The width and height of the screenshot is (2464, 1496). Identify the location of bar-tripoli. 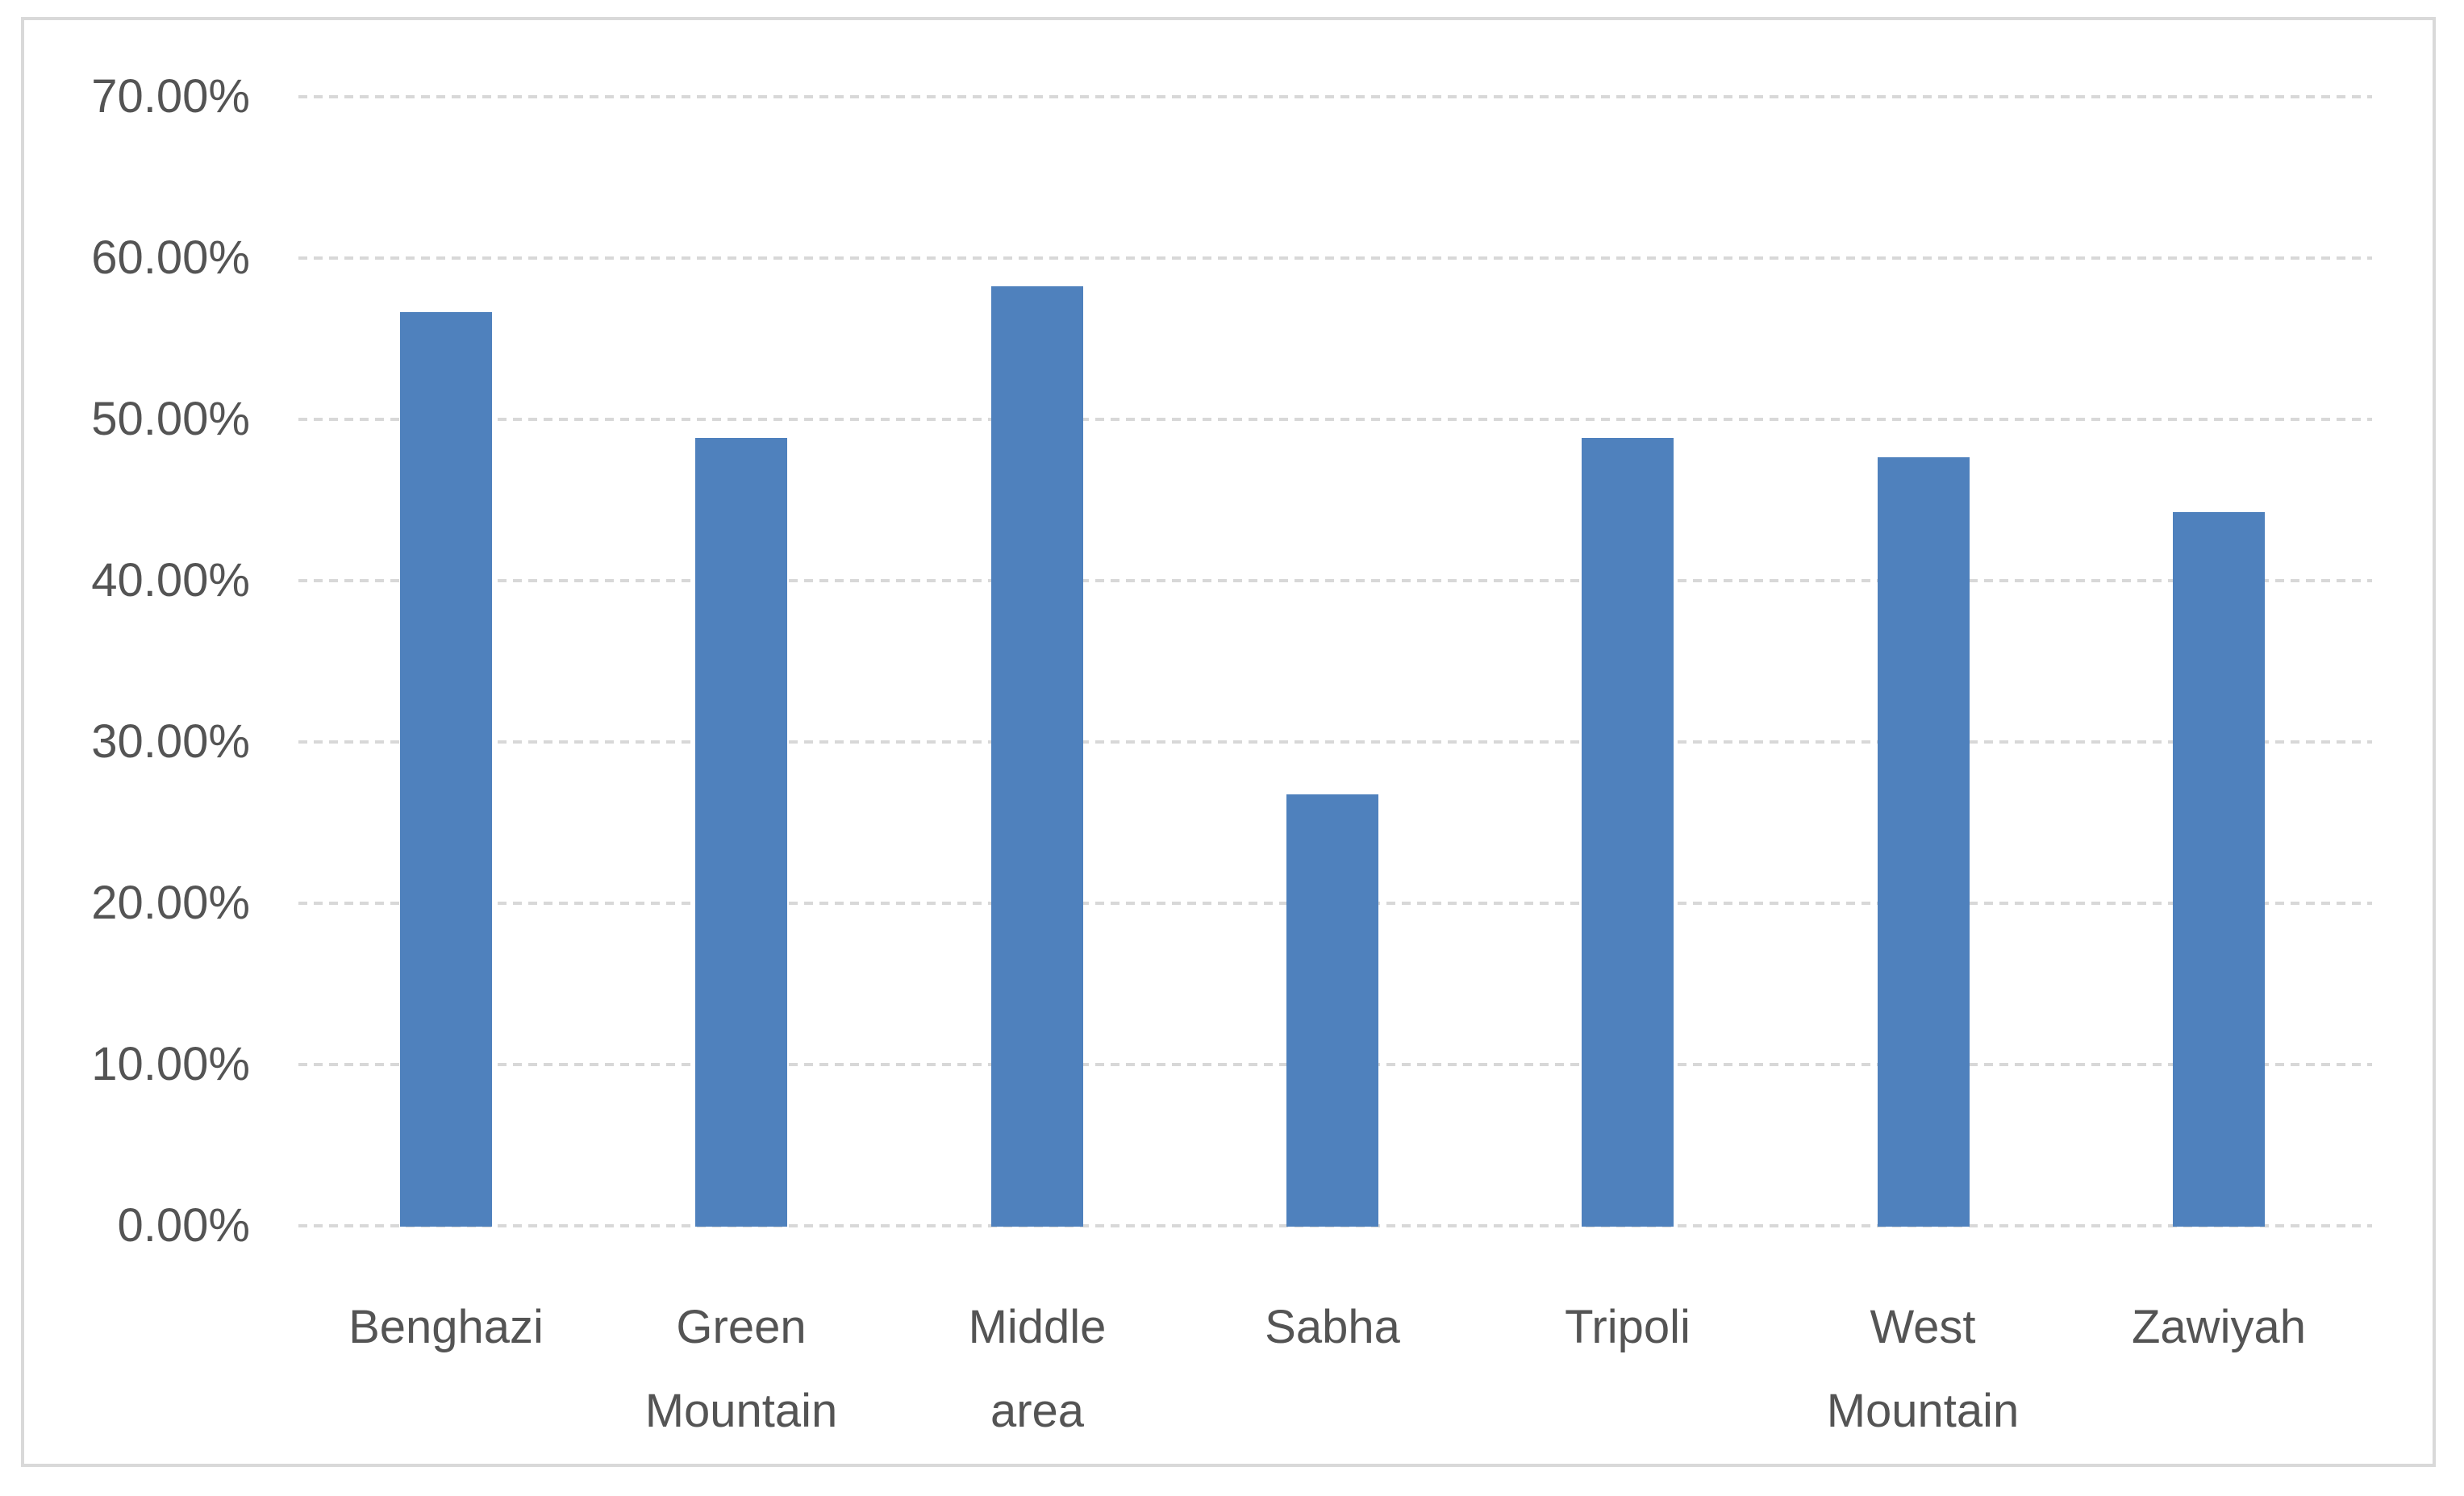
(1628, 832).